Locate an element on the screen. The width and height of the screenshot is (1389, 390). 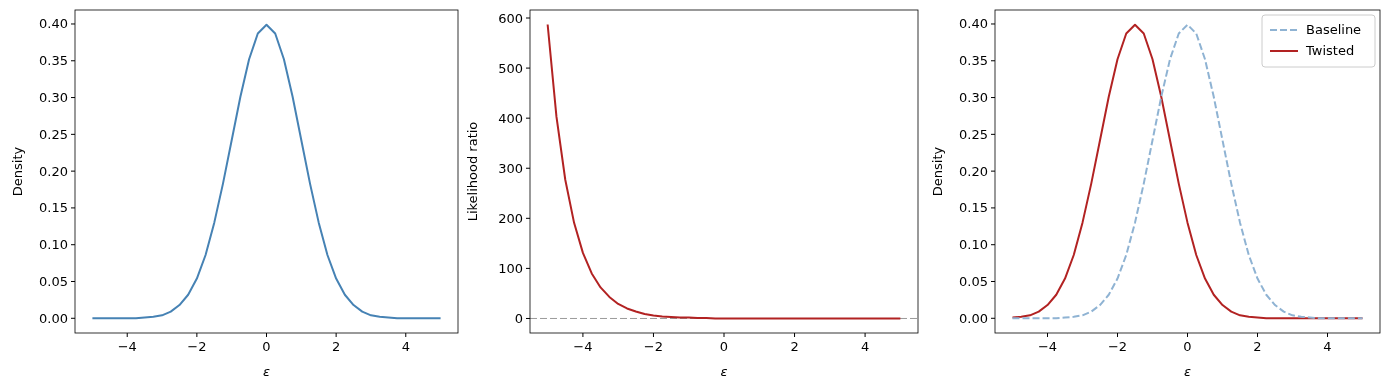
y-tick-label: 400 is located at coordinates (510, 118).